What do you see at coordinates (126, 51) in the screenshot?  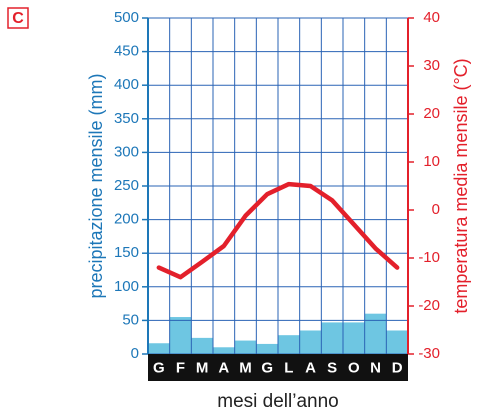 I see `y-tick-label: 450` at bounding box center [126, 51].